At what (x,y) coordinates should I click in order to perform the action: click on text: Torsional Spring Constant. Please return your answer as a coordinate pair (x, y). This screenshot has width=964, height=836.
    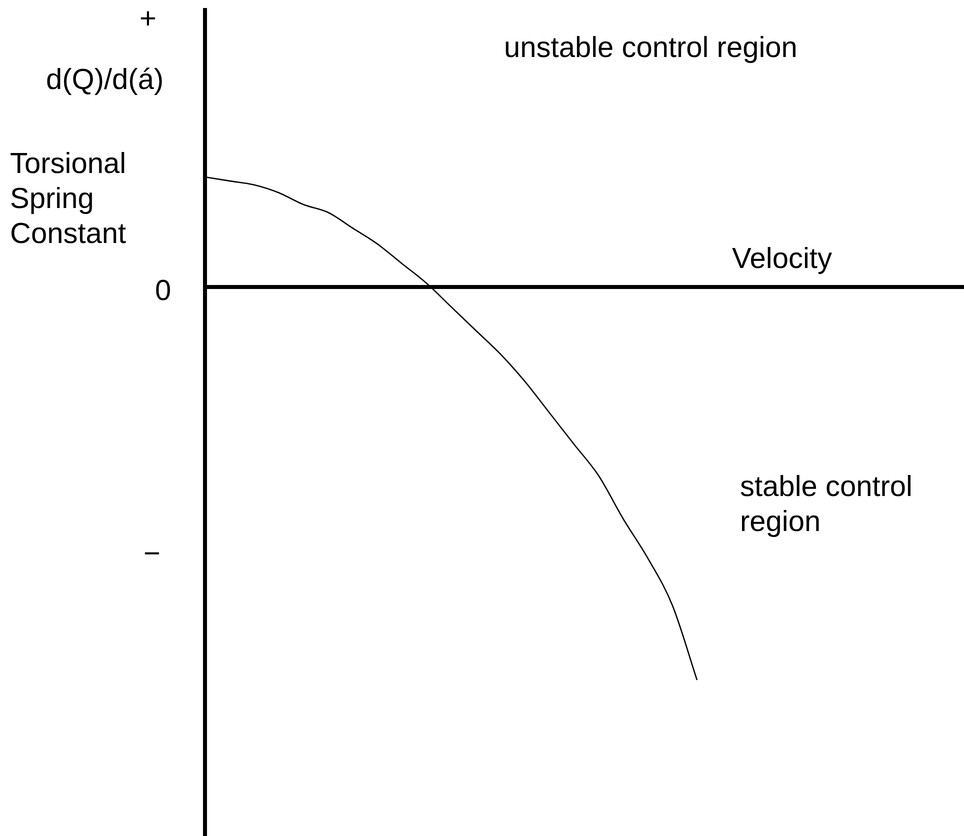
    Looking at the image, I should click on (68, 199).